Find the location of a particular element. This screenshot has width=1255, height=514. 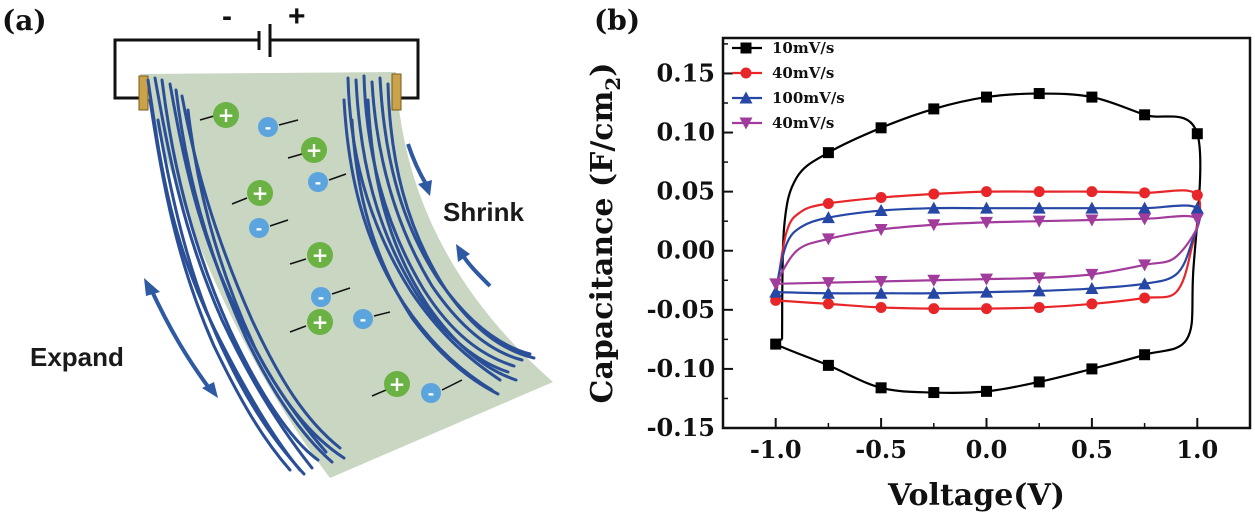

y-tick-label: 0.10 is located at coordinates (686, 132).